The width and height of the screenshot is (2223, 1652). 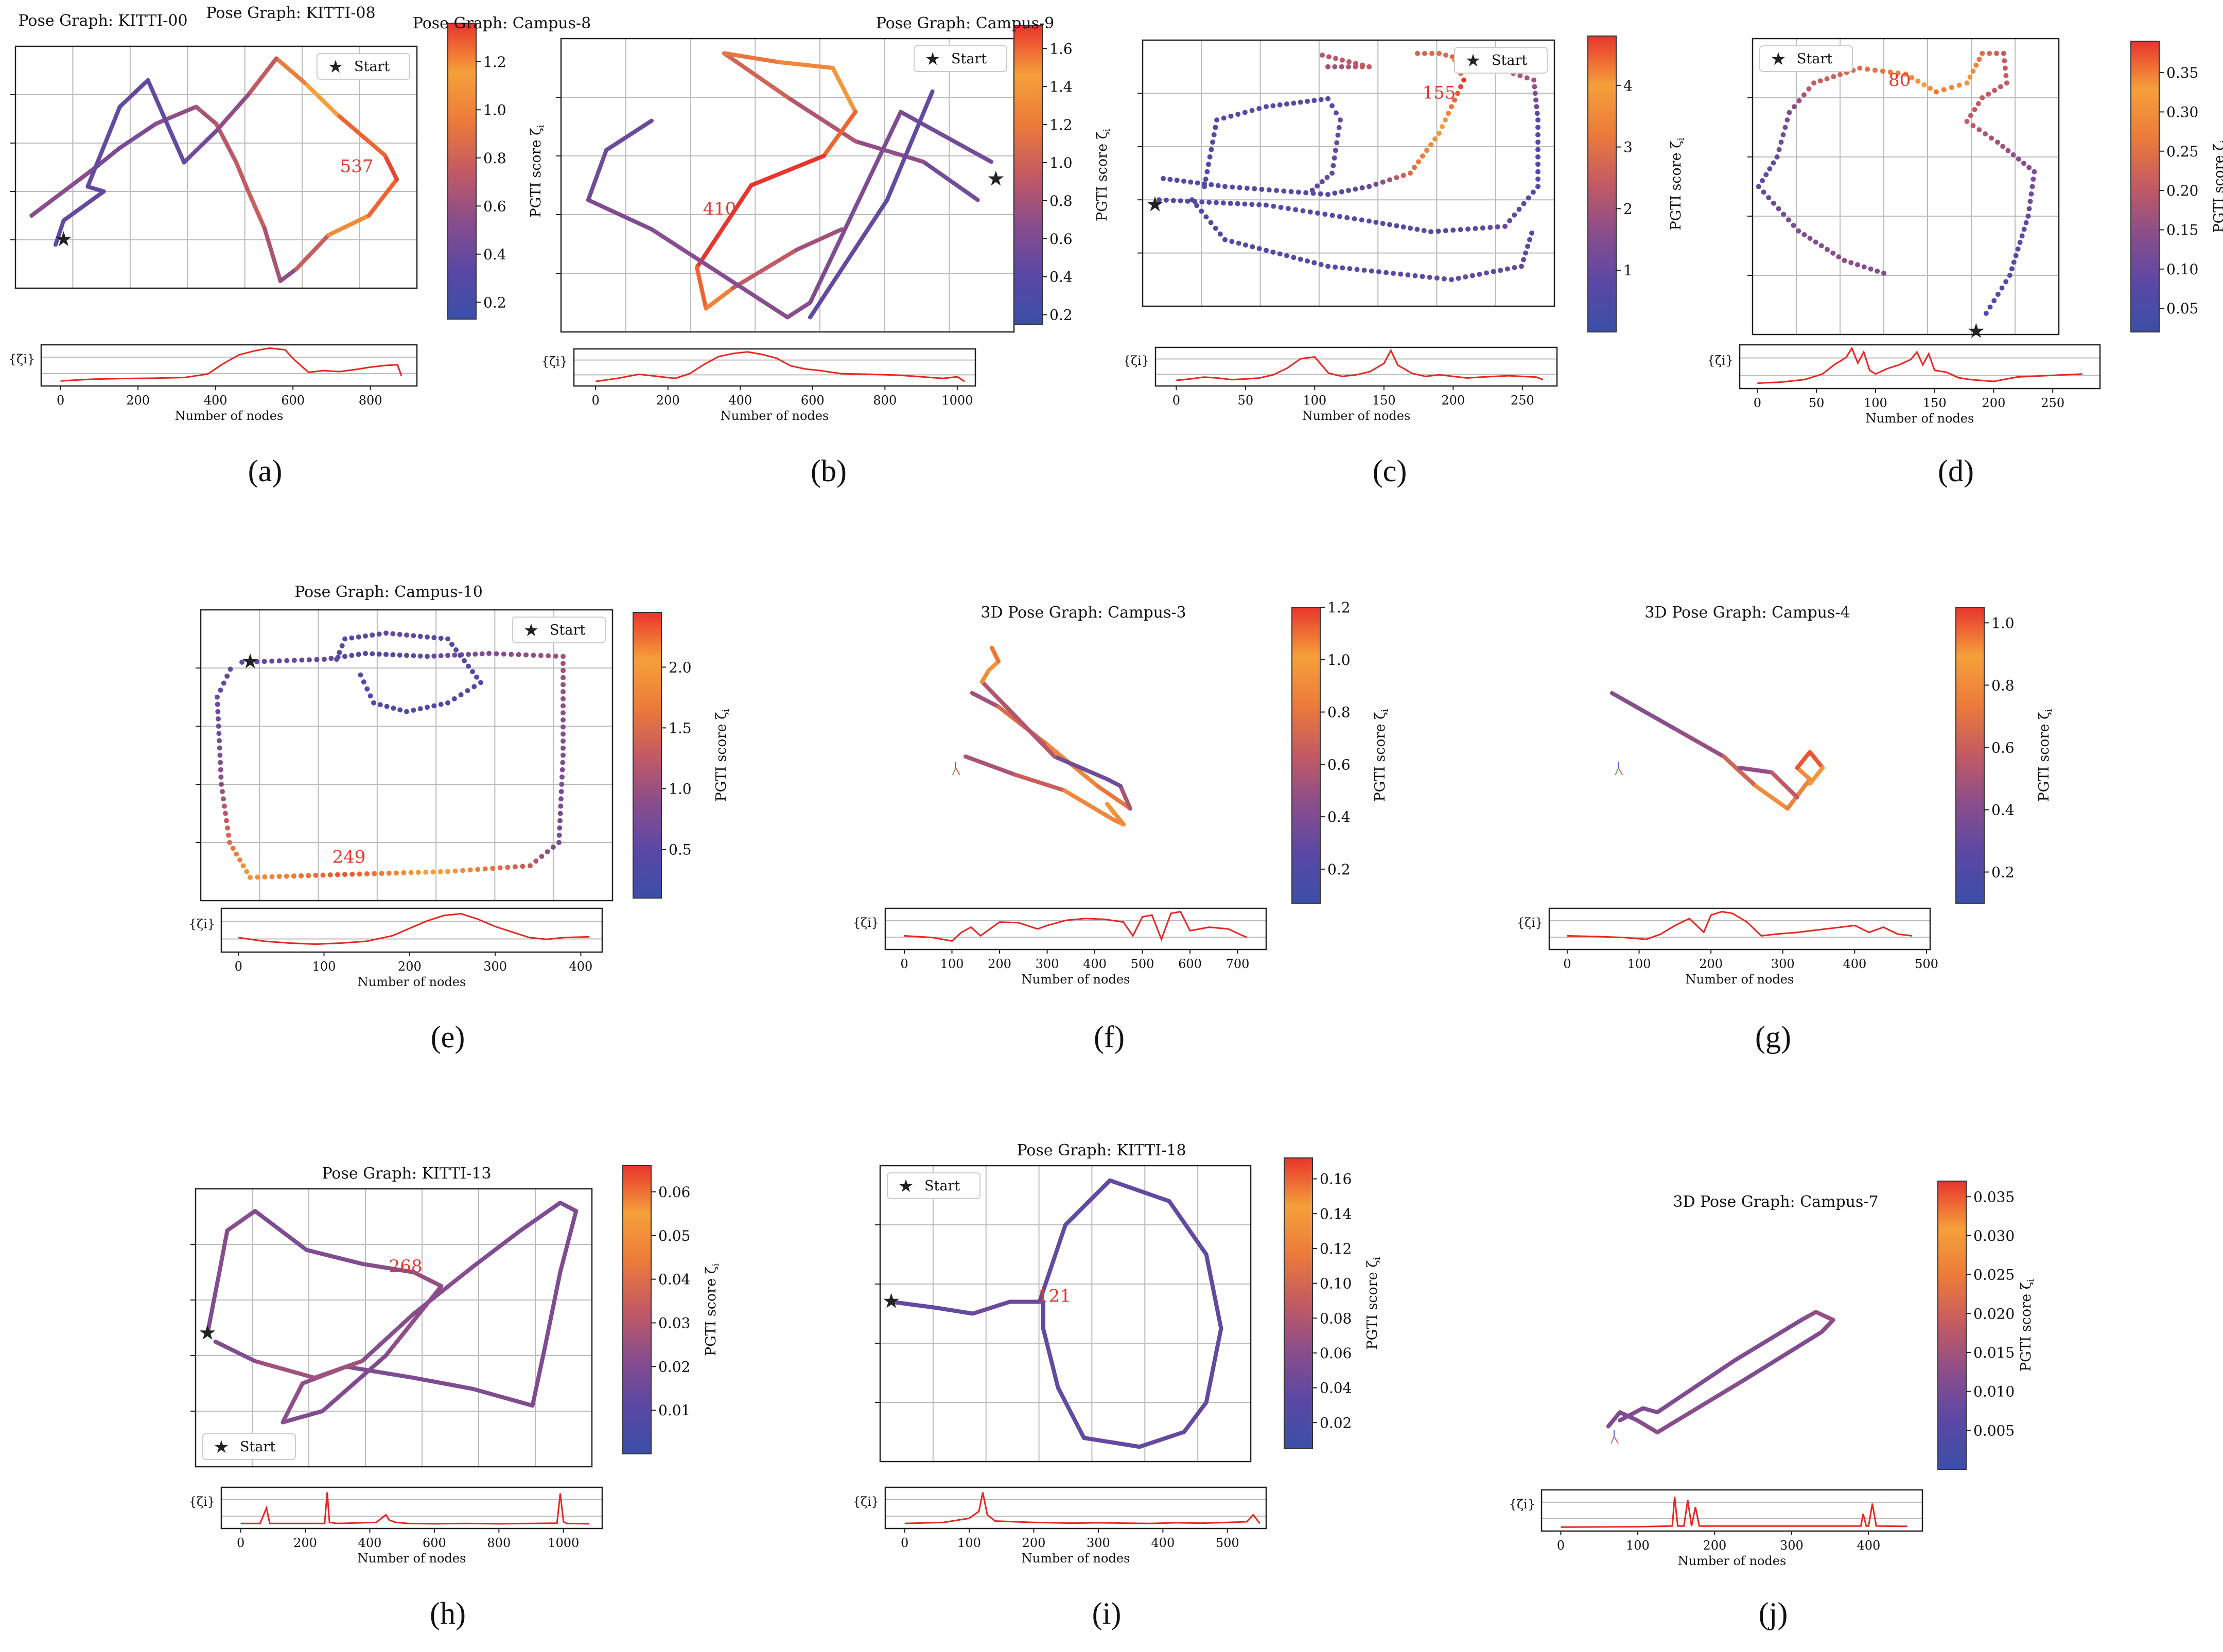 What do you see at coordinates (1740, 925) in the screenshot?
I see `strip-series-line` at bounding box center [1740, 925].